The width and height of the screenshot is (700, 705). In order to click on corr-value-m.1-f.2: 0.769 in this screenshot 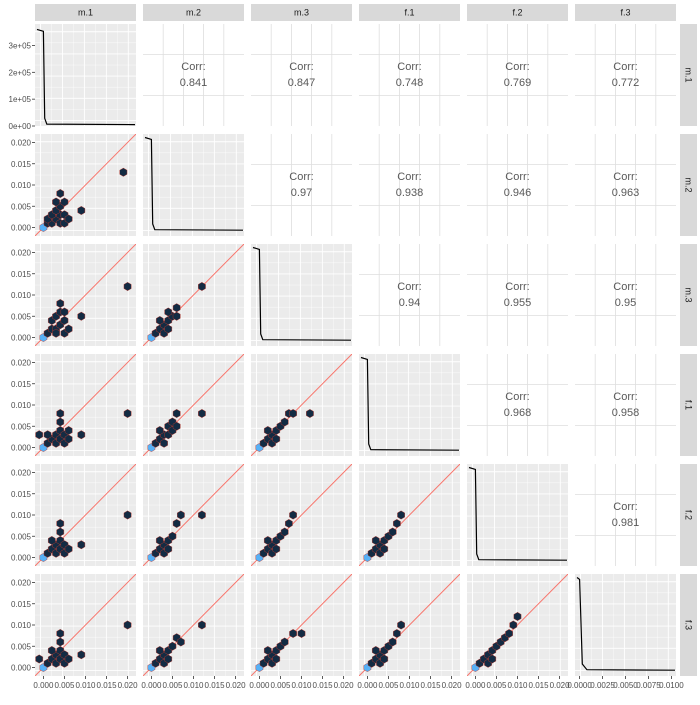, I will do `click(518, 83)`.